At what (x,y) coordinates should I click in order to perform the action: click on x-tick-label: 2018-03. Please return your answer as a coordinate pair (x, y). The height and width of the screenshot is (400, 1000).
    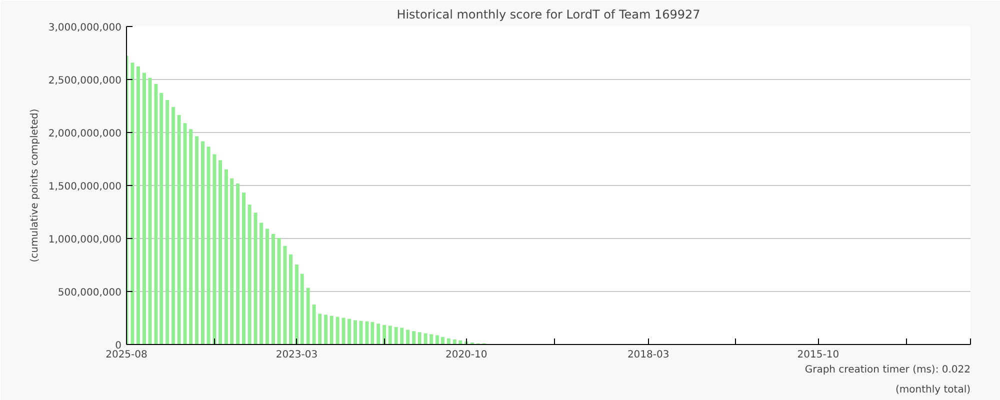
    Looking at the image, I should click on (648, 355).